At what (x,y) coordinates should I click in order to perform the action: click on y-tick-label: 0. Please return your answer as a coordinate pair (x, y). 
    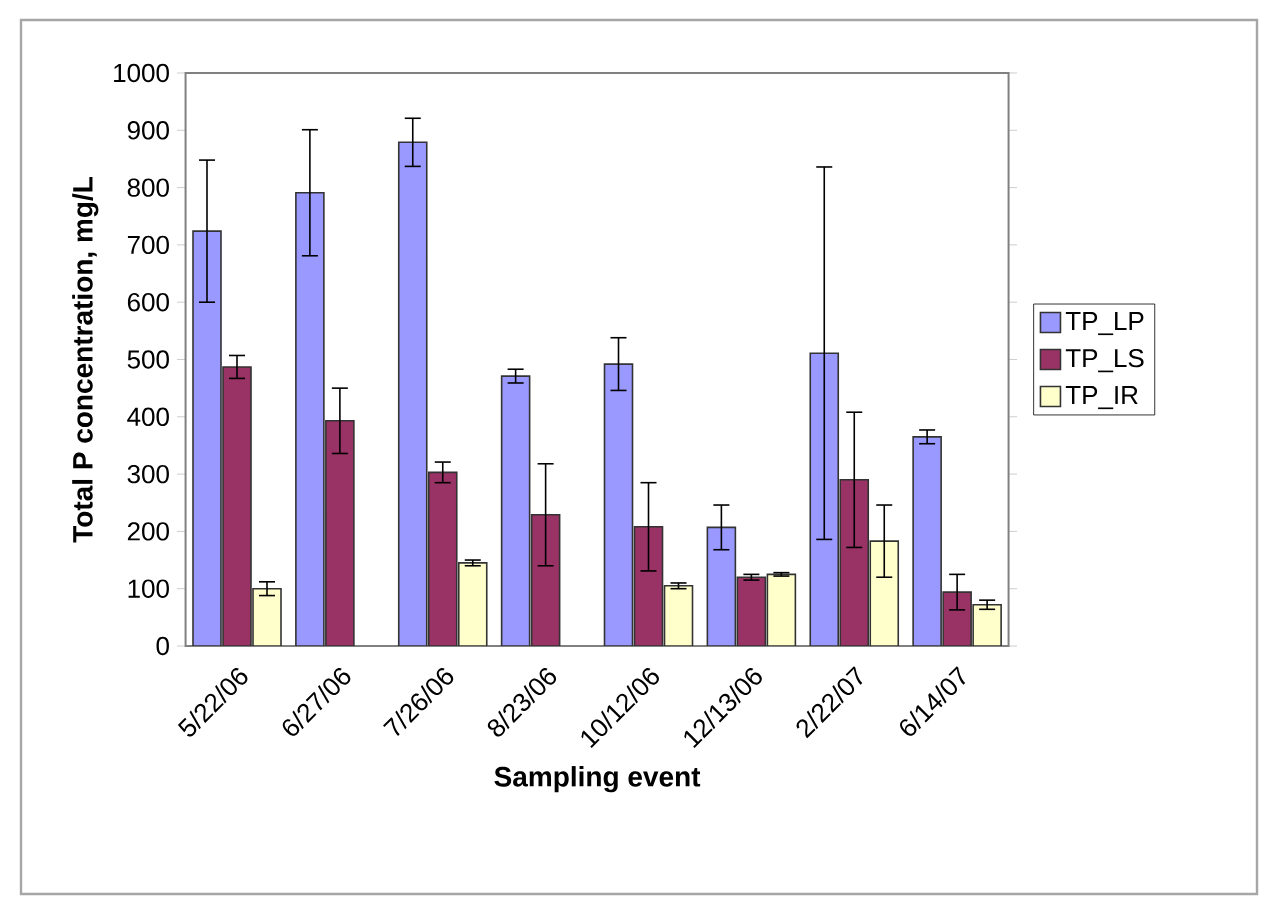
    Looking at the image, I should click on (162, 646).